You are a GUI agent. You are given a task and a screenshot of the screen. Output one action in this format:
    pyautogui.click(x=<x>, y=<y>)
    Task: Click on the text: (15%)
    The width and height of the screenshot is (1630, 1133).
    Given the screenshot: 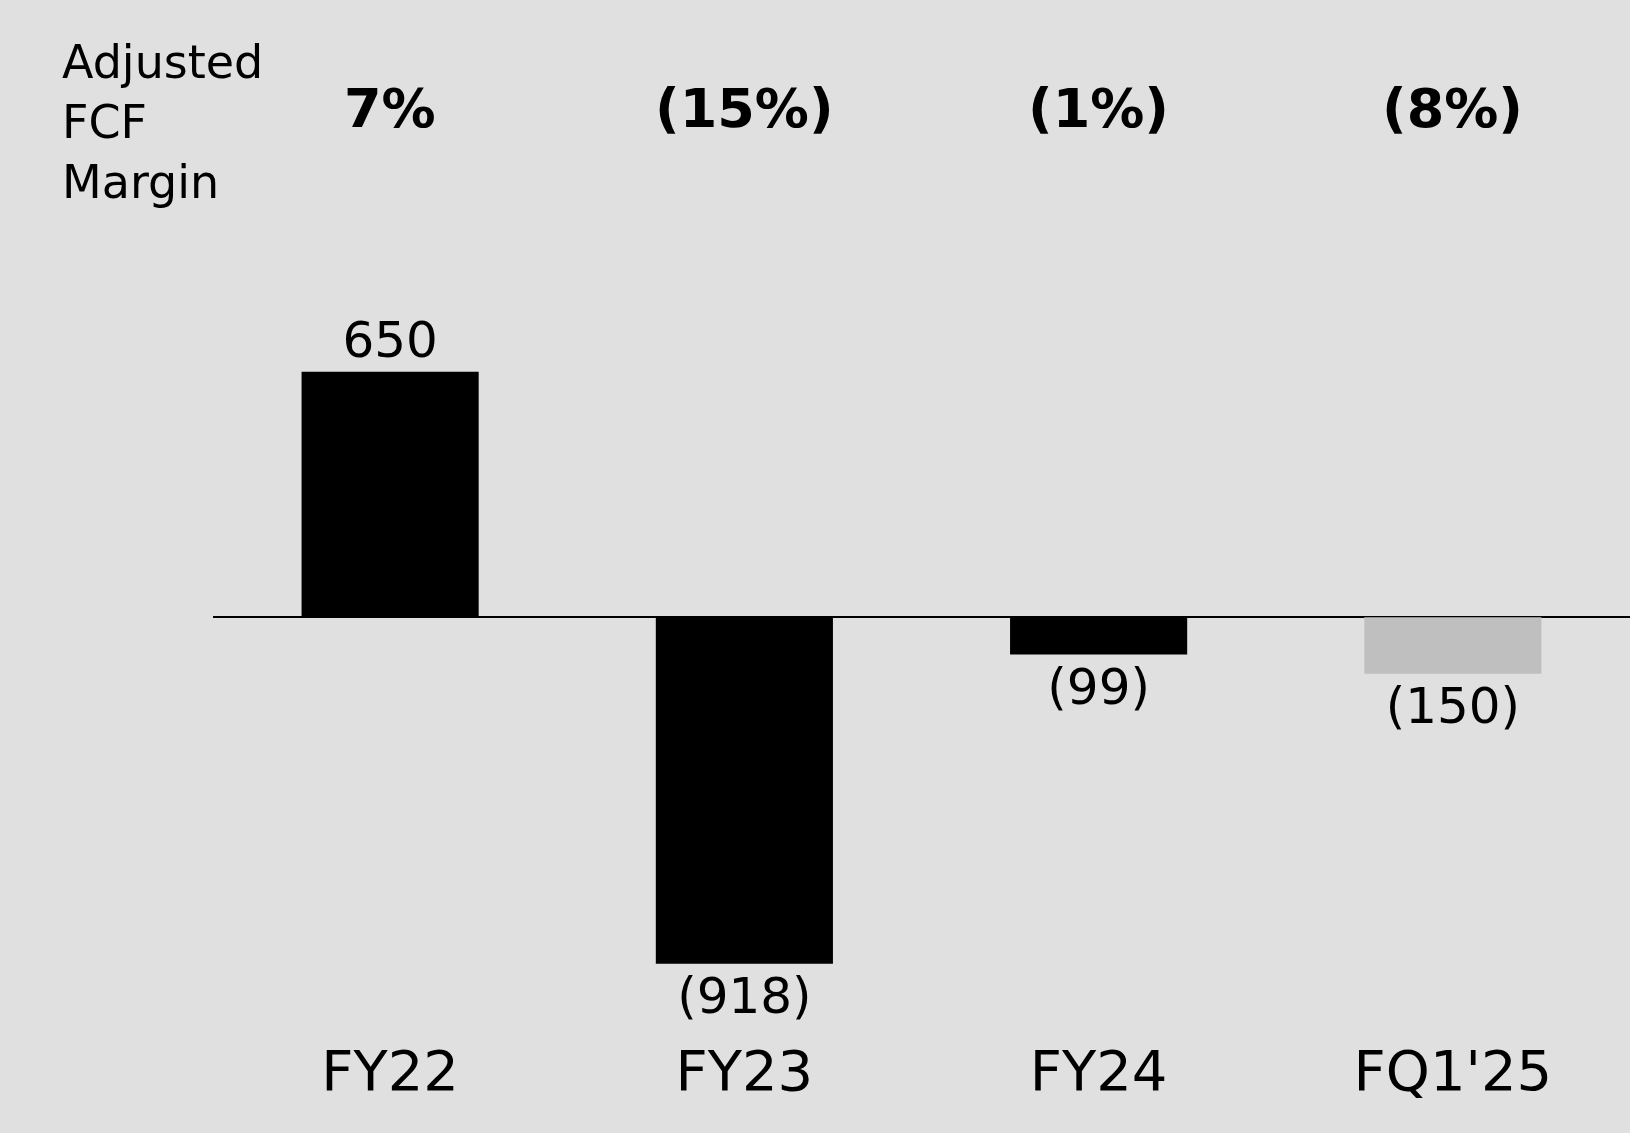 What is the action you would take?
    pyautogui.click(x=744, y=108)
    